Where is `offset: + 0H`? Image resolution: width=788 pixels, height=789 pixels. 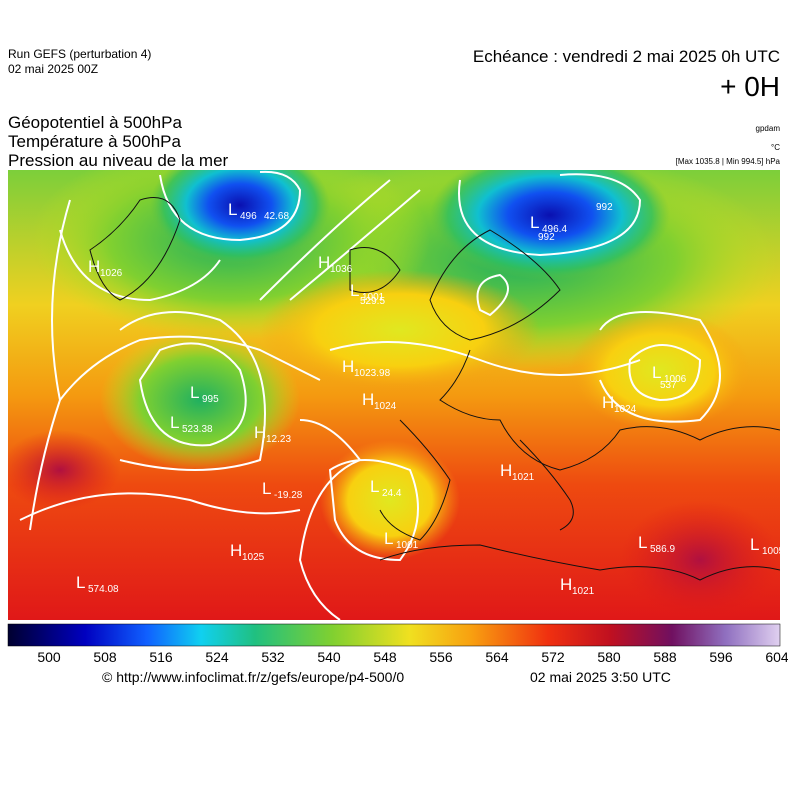 offset: + 0H is located at coordinates (750, 86).